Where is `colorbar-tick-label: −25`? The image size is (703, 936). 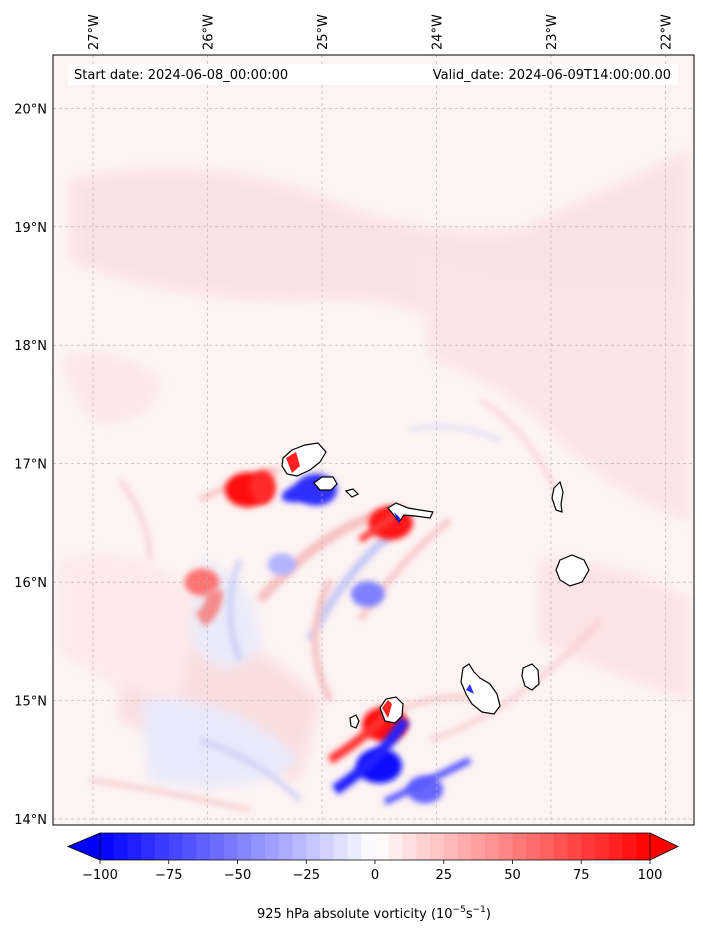
colorbar-tick-label: −25 is located at coordinates (306, 875).